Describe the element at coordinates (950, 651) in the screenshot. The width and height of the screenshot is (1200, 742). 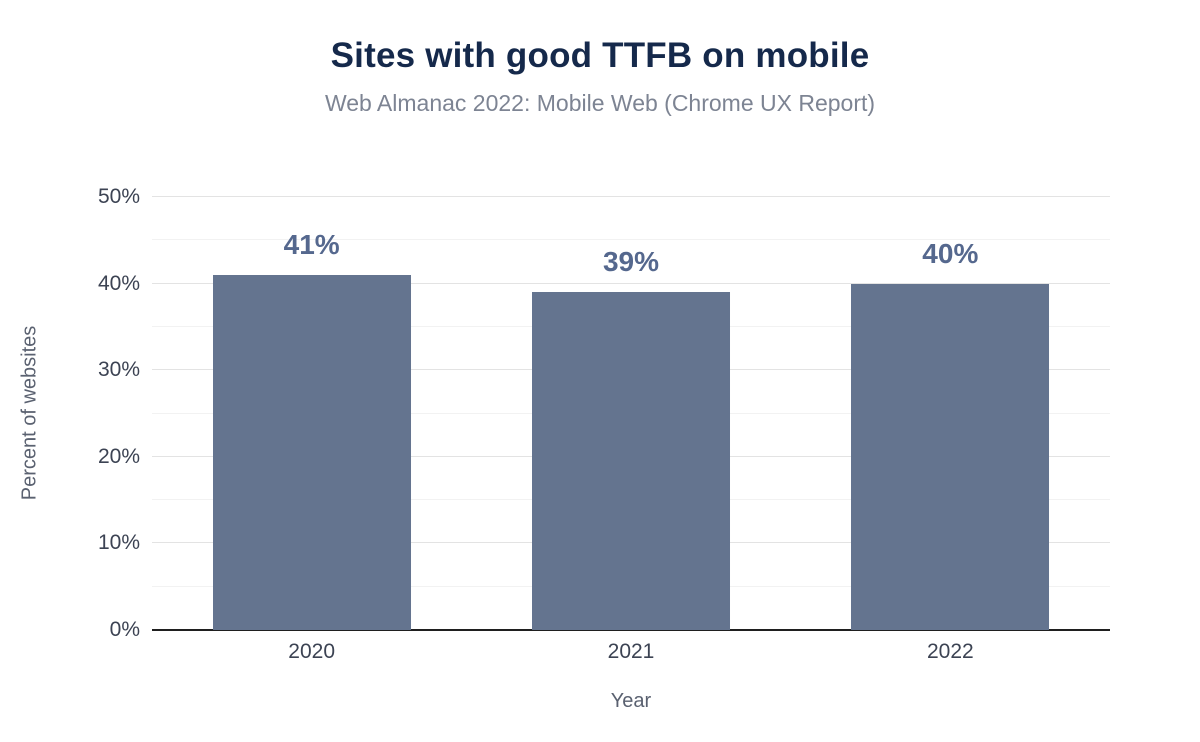
I see `x-tick-label: 2022` at that location.